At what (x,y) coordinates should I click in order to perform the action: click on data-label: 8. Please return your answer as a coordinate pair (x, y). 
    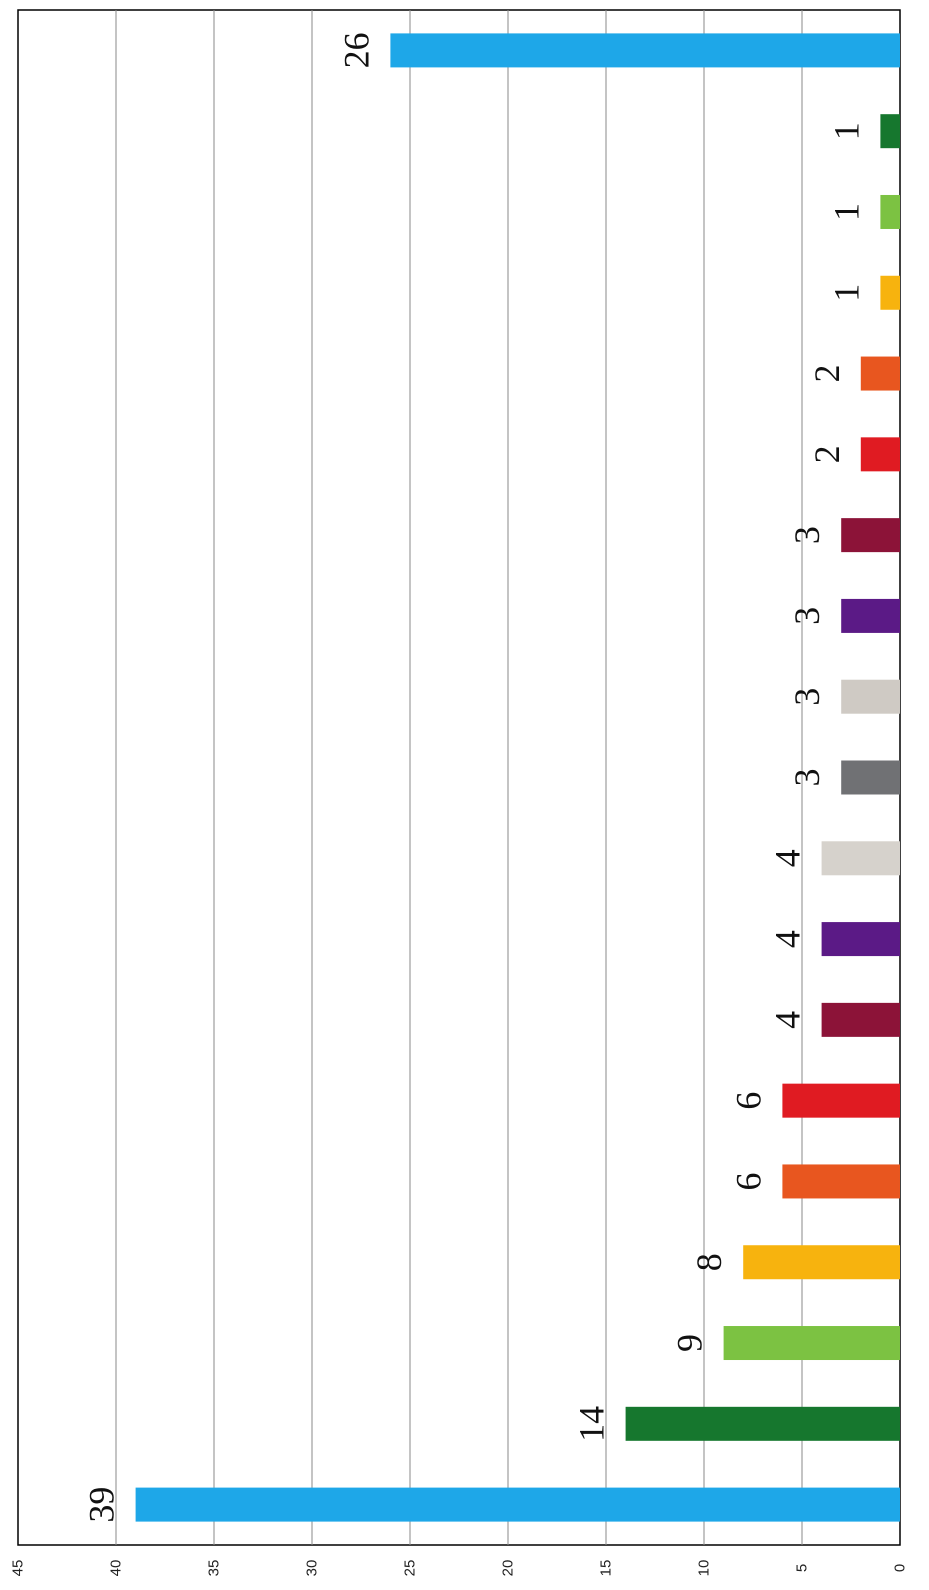
    Looking at the image, I should click on (709, 1262).